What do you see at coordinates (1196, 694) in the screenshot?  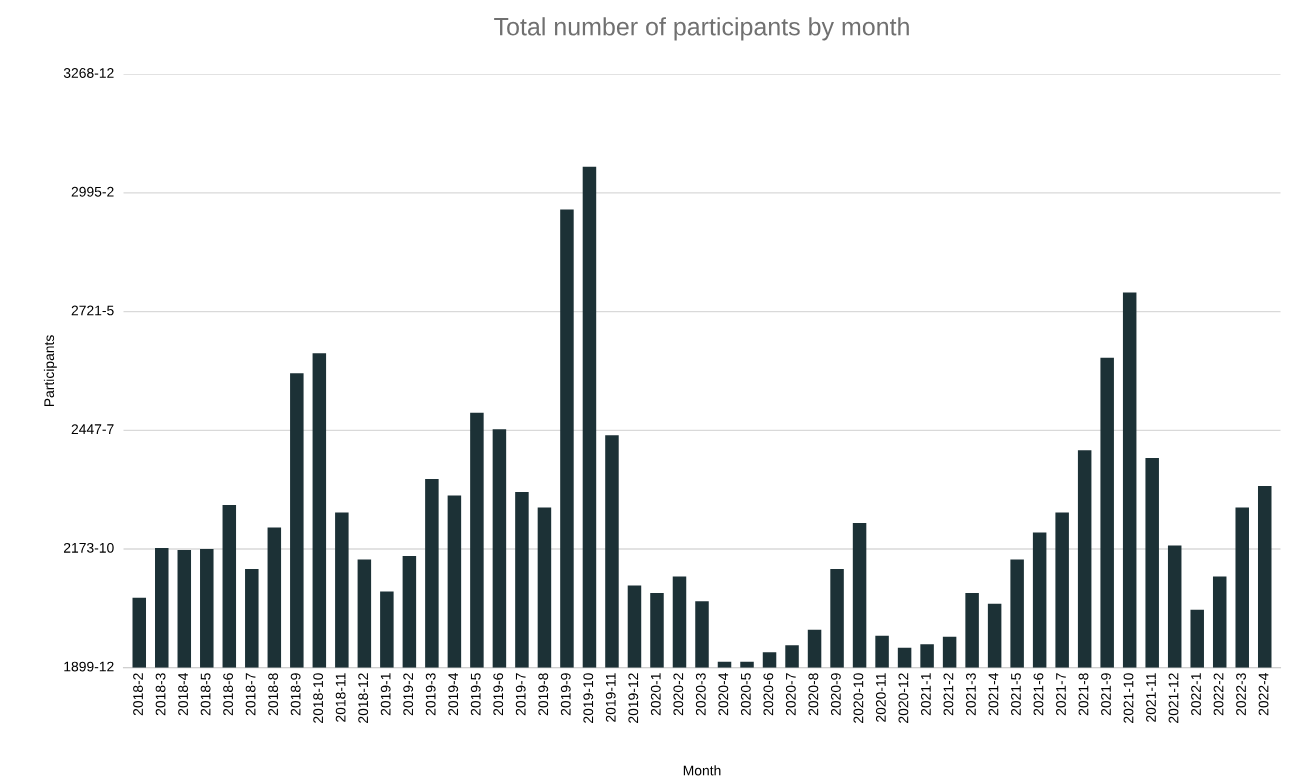 I see `x-tick-label: 2022-1` at bounding box center [1196, 694].